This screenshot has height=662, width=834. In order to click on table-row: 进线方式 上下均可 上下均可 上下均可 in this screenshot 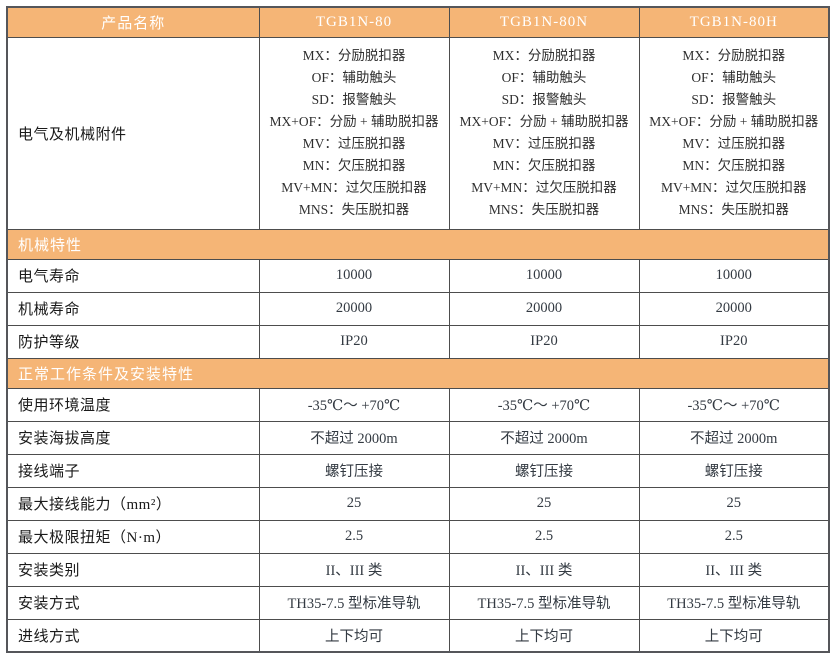, I will do `click(418, 635)`.